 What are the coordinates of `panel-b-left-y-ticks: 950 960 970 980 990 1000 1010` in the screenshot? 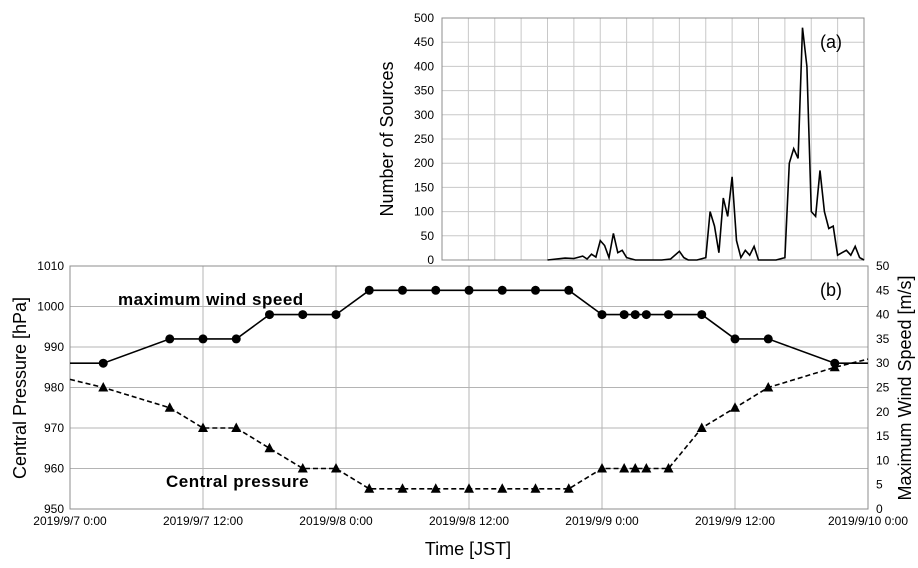 It's located at (50, 387).